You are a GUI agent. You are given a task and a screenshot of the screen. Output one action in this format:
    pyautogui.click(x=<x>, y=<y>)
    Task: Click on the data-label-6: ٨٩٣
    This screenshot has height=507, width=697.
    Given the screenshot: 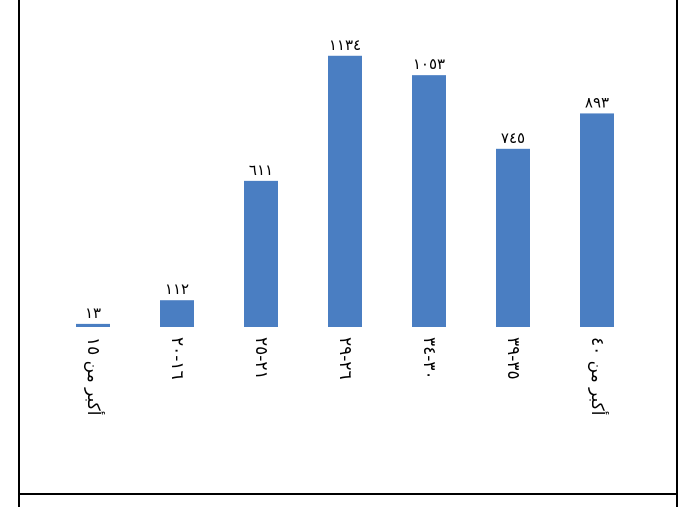 What is the action you would take?
    pyautogui.click(x=597, y=102)
    